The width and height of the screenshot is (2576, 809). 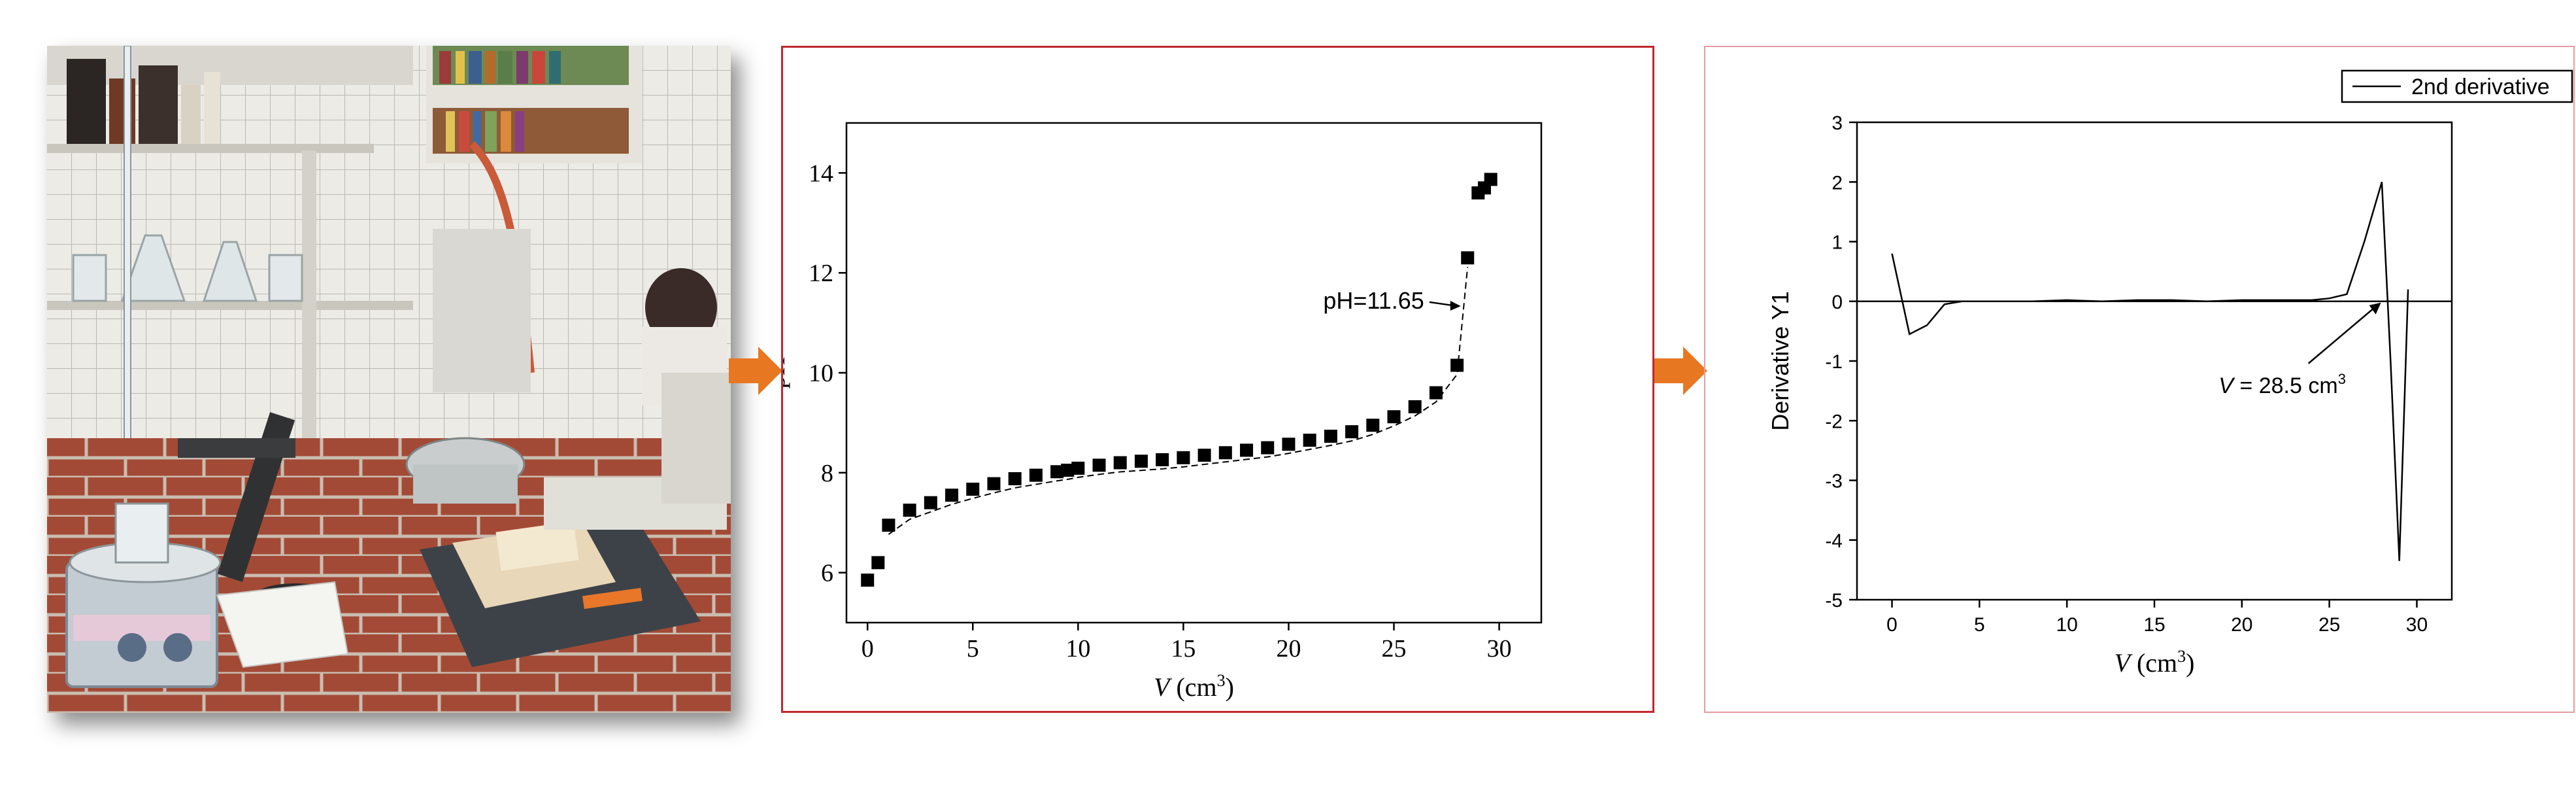 I want to click on titration-x-axis-label: V (cm3), so click(x=1194, y=686).